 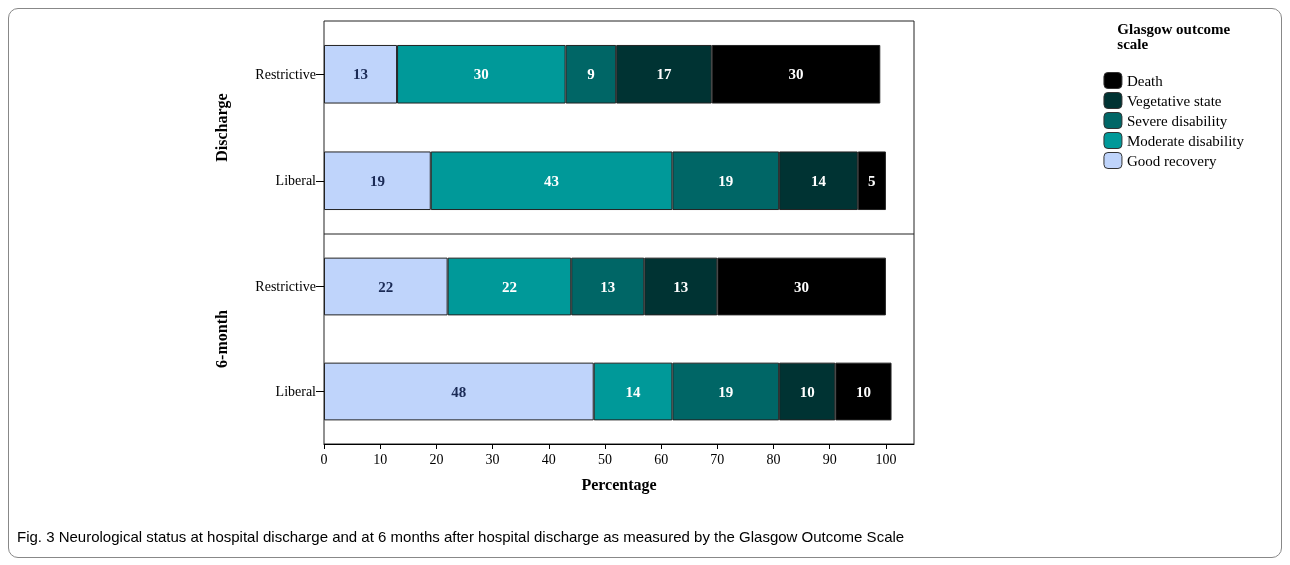 What do you see at coordinates (552, 180) in the screenshot?
I see `data-label: 43` at bounding box center [552, 180].